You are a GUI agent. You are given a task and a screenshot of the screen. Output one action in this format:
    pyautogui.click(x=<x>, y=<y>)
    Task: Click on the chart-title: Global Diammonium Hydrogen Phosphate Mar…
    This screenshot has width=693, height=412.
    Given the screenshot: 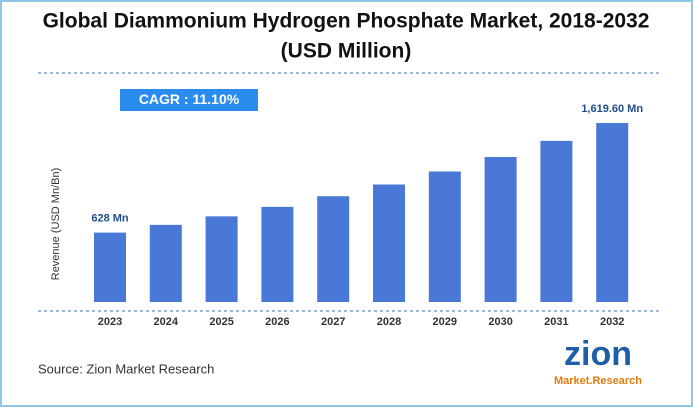 What is the action you would take?
    pyautogui.click(x=346, y=21)
    